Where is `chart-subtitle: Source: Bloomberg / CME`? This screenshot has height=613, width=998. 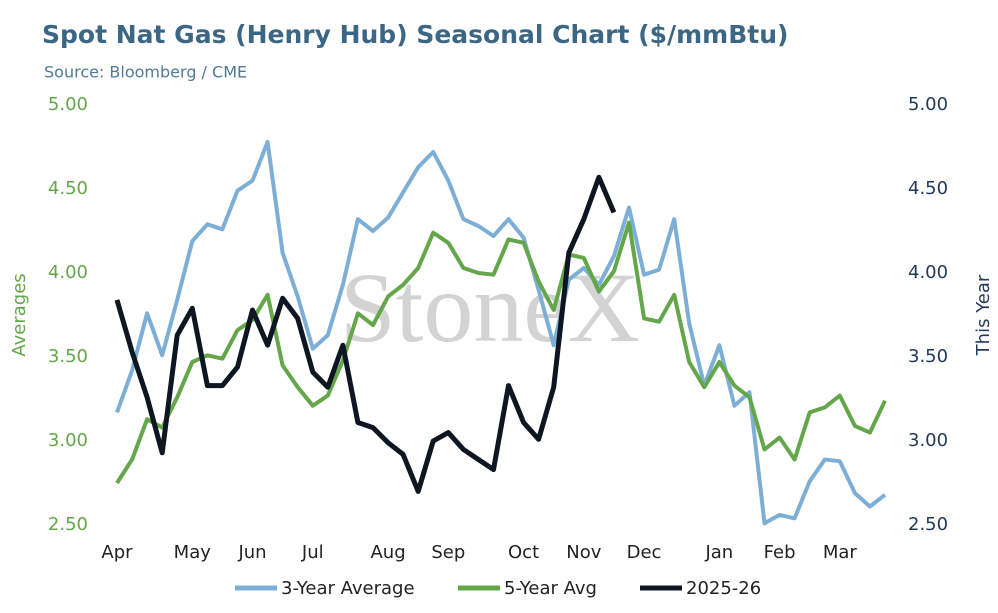 chart-subtitle: Source: Bloomberg / CME is located at coordinates (145, 72).